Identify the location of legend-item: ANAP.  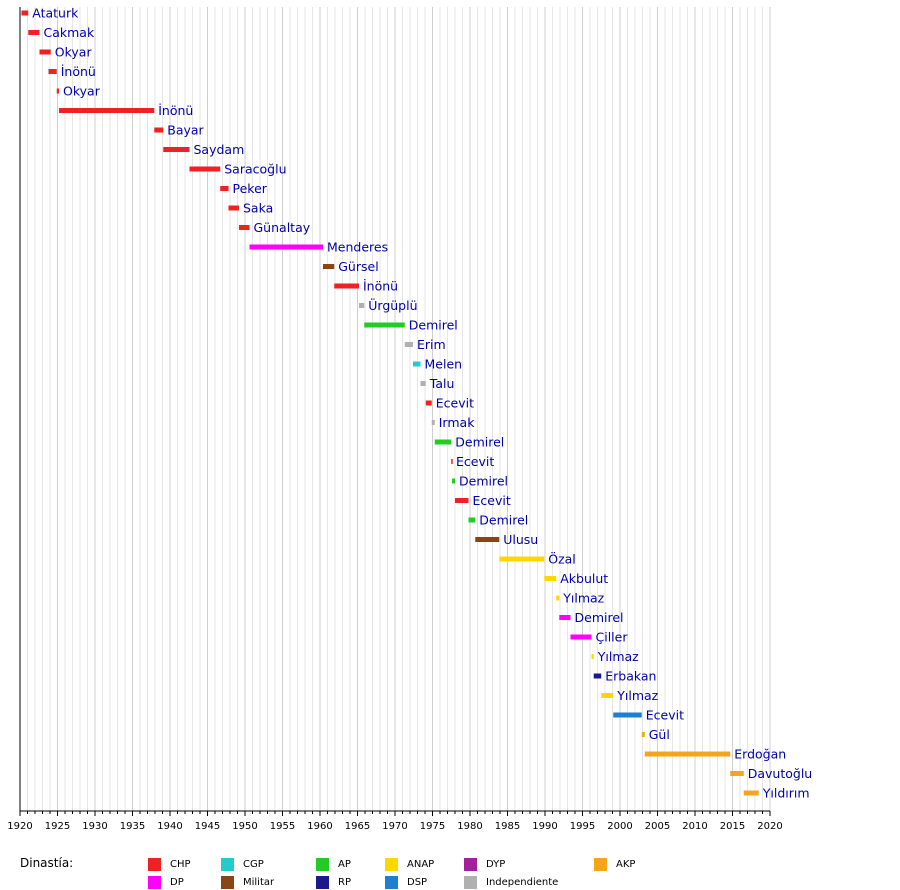
(409, 864).